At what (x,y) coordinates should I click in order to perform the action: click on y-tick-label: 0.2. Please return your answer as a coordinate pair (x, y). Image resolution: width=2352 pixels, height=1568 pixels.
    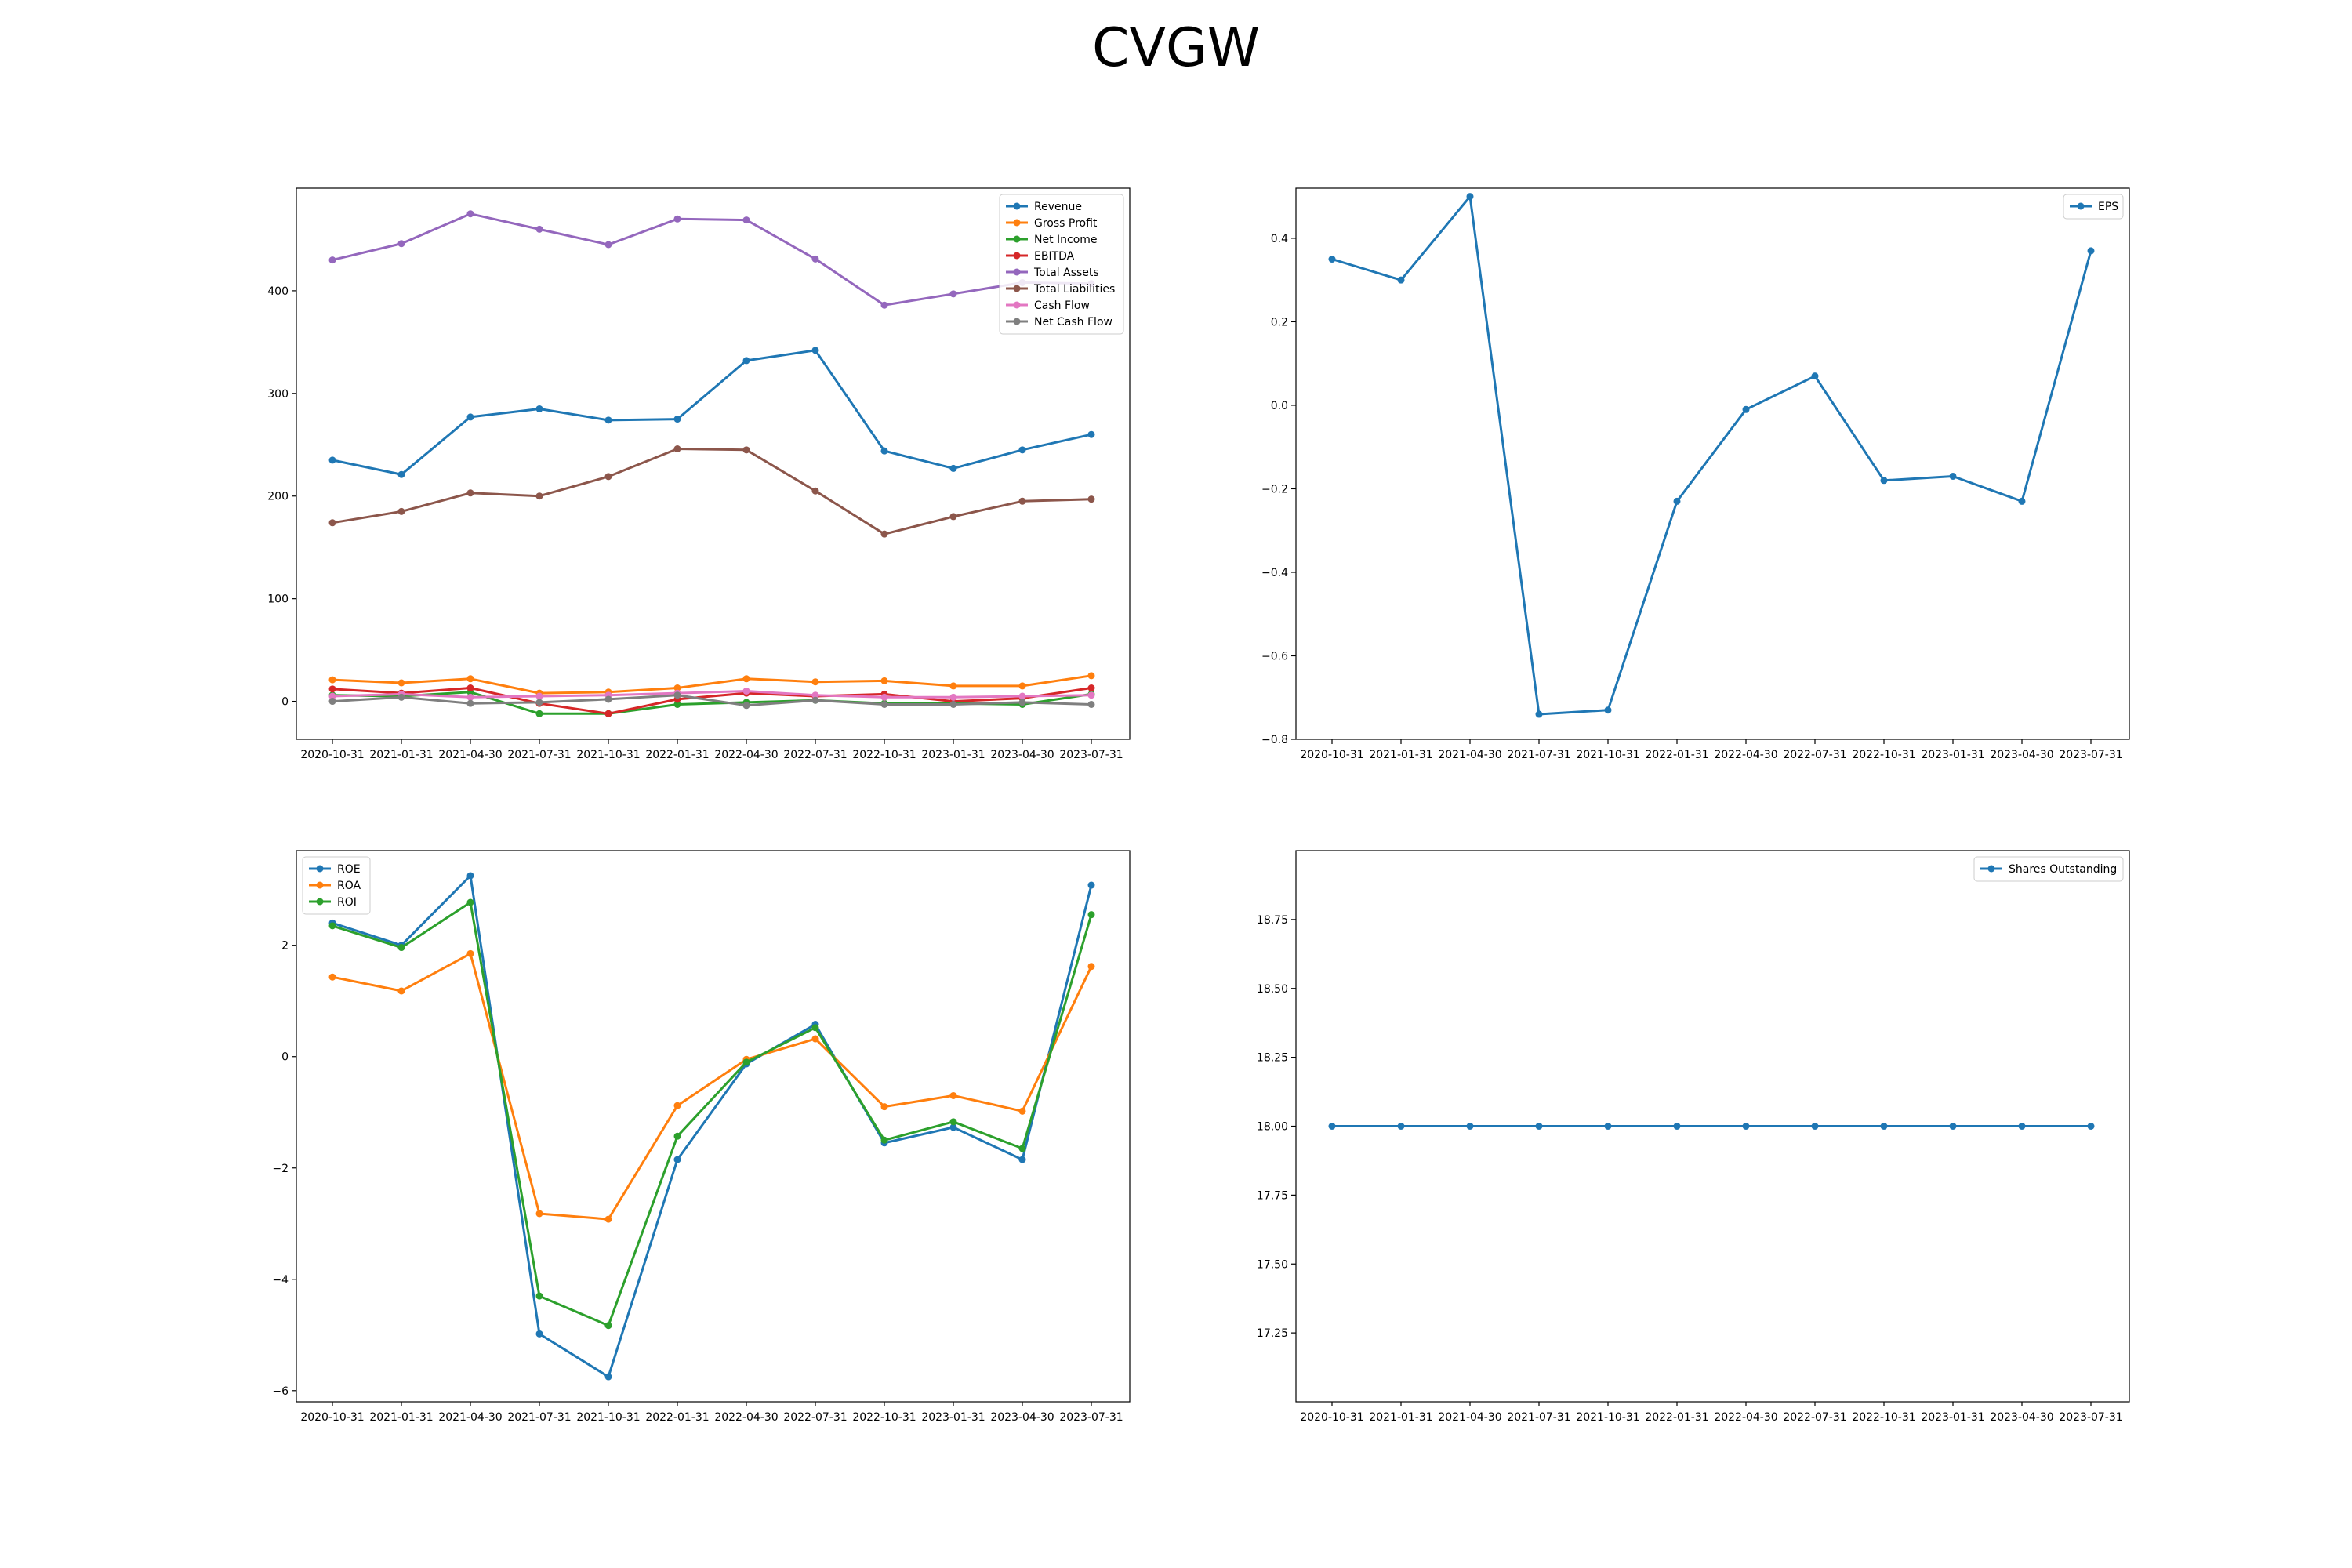
    Looking at the image, I should click on (1279, 322).